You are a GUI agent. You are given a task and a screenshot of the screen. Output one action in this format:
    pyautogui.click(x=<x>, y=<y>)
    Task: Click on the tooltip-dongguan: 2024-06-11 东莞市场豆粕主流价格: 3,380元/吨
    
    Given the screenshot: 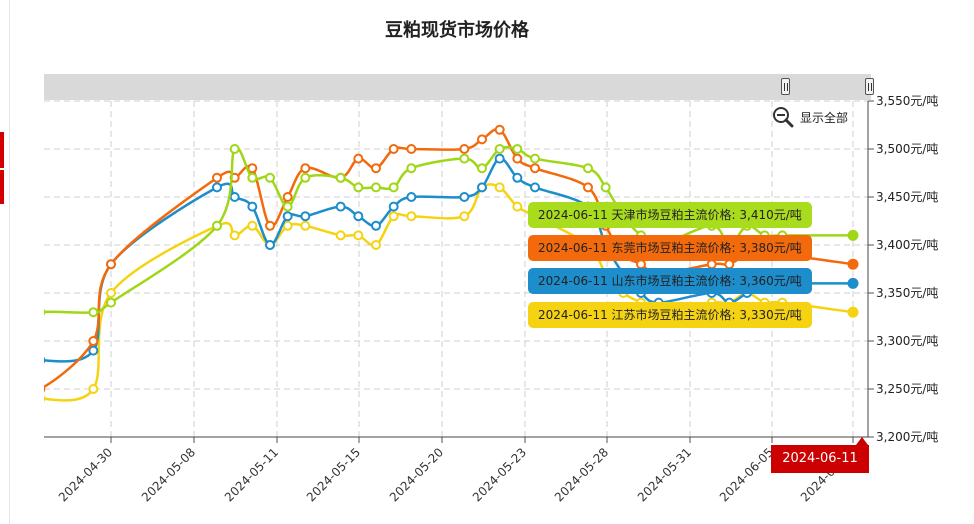 What is the action you would take?
    pyautogui.click(x=670, y=248)
    